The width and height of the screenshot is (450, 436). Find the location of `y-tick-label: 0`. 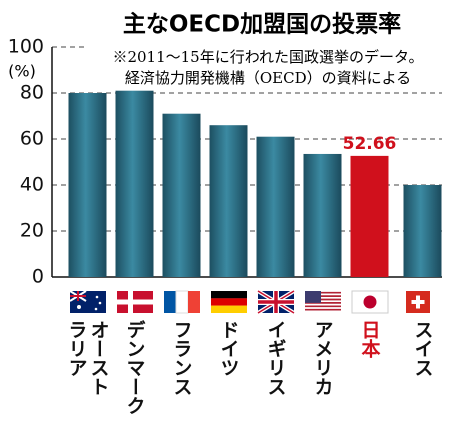

y-tick-label: 0 is located at coordinates (38, 277).